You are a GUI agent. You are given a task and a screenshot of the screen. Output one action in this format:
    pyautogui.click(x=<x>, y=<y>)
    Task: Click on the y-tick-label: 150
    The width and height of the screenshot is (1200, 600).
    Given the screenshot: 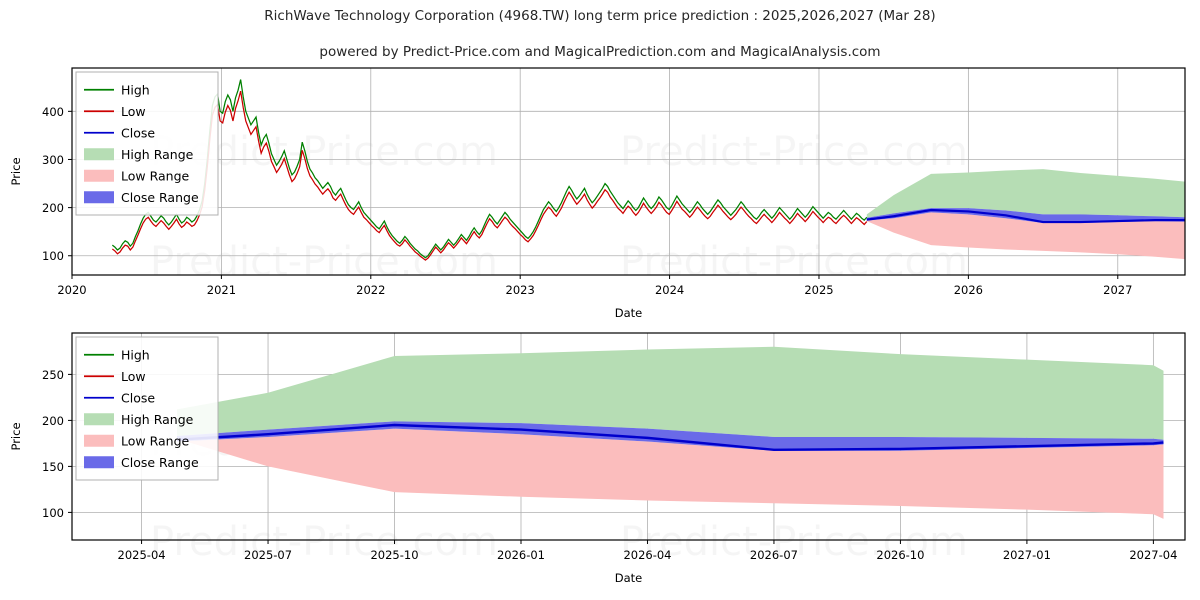 What is the action you would take?
    pyautogui.click(x=53, y=467)
    